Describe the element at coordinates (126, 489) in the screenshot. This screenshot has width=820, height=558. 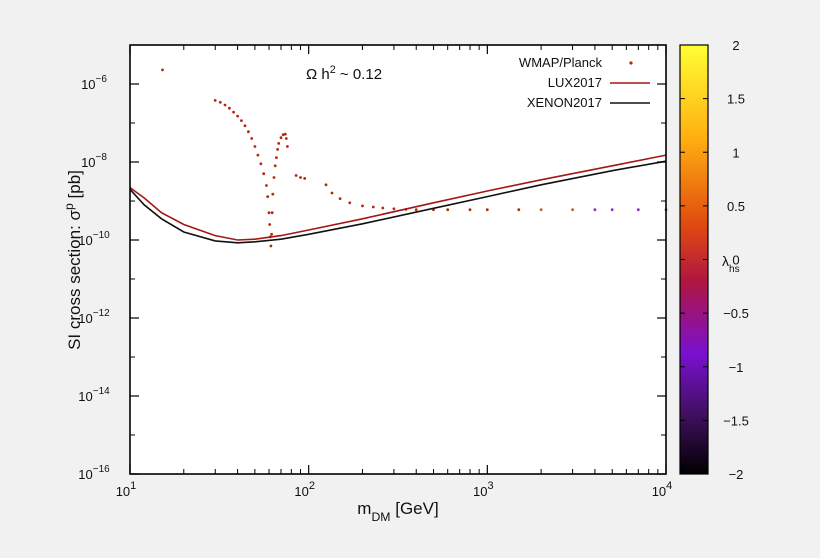
I see `x-tick-label: 10¹` at that location.